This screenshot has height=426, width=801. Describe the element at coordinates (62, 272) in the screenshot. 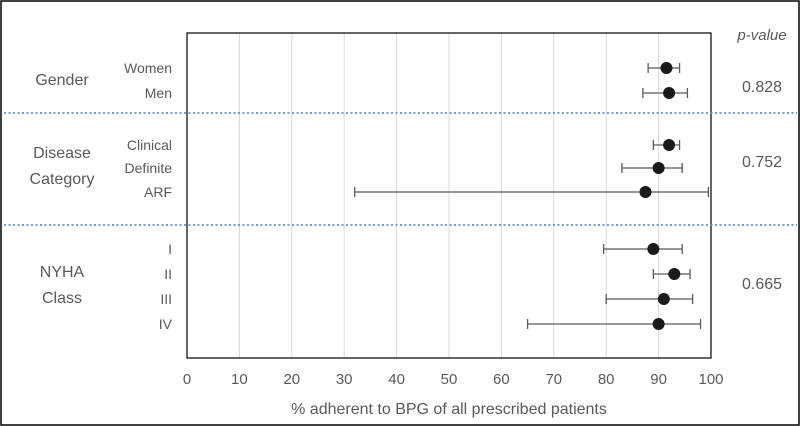

I see `group-label: NYHA` at that location.